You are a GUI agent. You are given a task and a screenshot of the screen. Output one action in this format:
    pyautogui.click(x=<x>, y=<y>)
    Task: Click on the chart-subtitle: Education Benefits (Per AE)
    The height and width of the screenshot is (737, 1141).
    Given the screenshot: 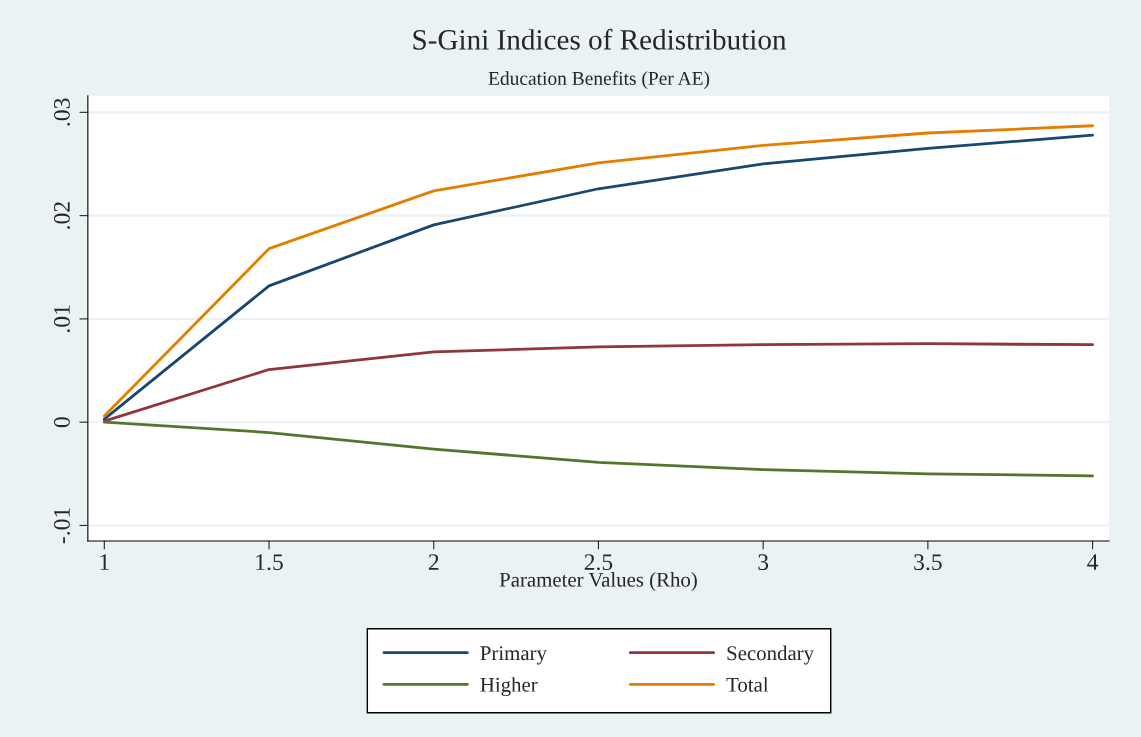 What is the action you would take?
    pyautogui.click(x=599, y=80)
    